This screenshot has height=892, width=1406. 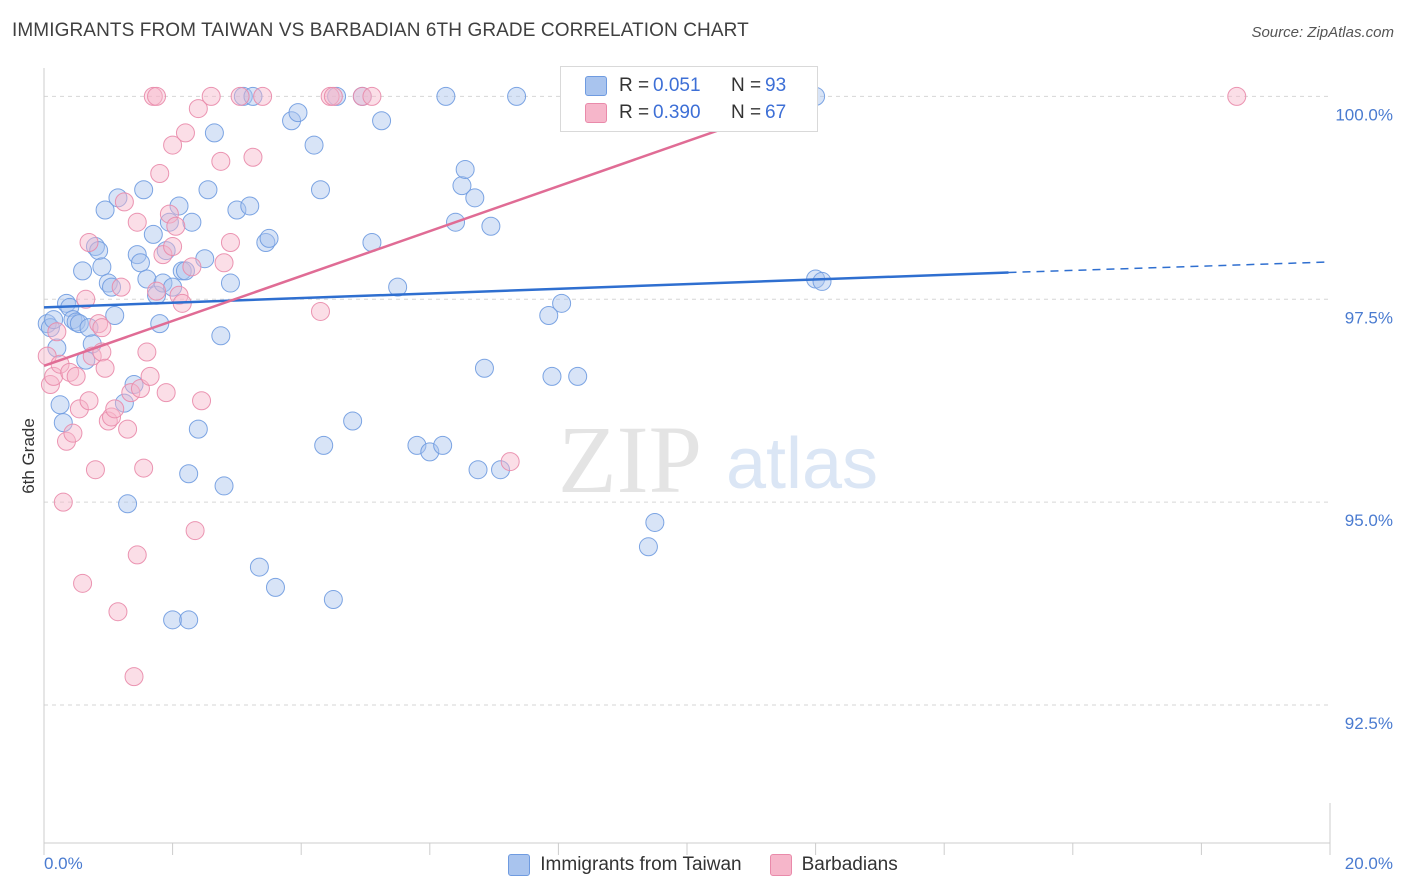 I want to click on legend-swatch-blue, so click(x=596, y=86).